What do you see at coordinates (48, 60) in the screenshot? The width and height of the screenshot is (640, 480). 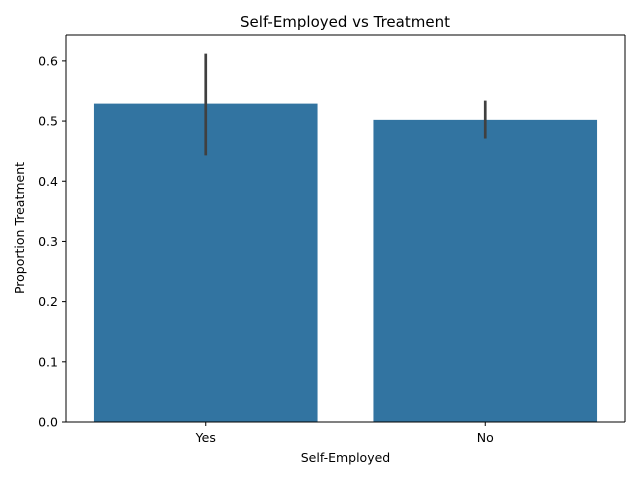 I see `y-tick-label: 0.6` at bounding box center [48, 60].